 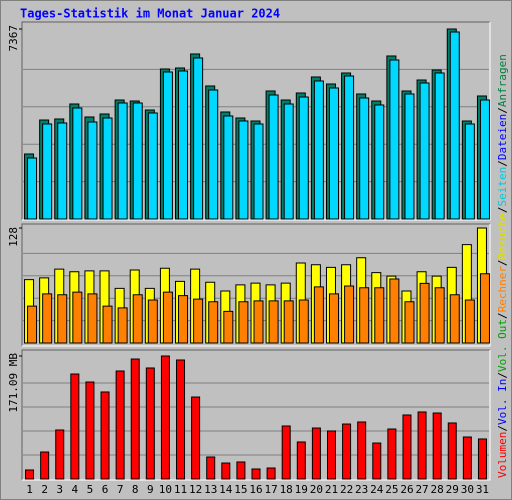 I want to click on x-tick-label: 5, so click(x=90, y=489).